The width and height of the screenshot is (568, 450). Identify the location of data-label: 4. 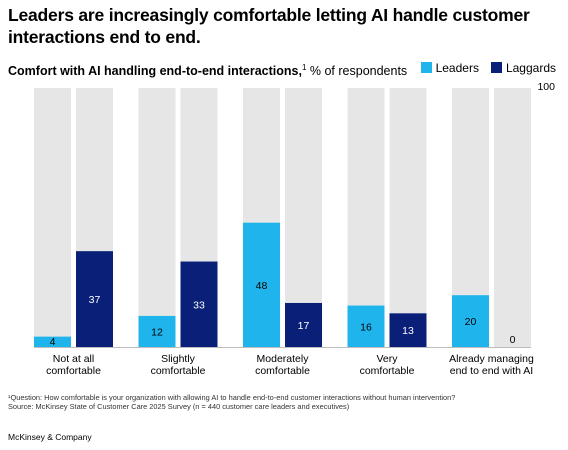
(53, 342).